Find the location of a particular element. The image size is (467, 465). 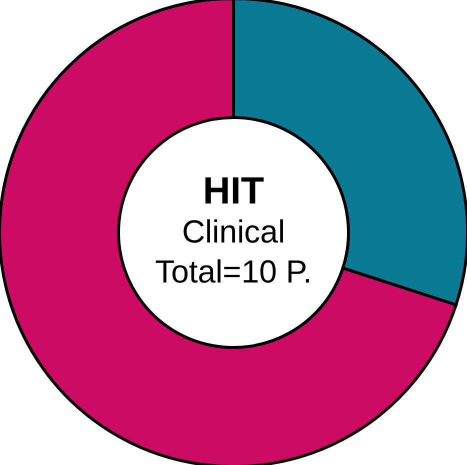

text: Clinical is located at coordinates (234, 232).